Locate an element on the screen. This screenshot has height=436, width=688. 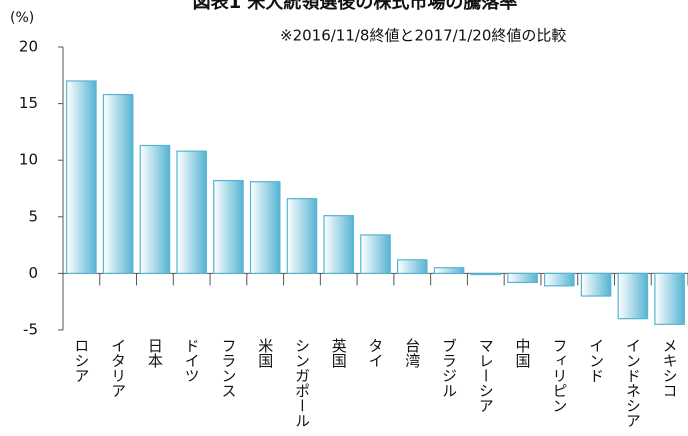
x-tick-label: フィリピン is located at coordinates (559, 375).